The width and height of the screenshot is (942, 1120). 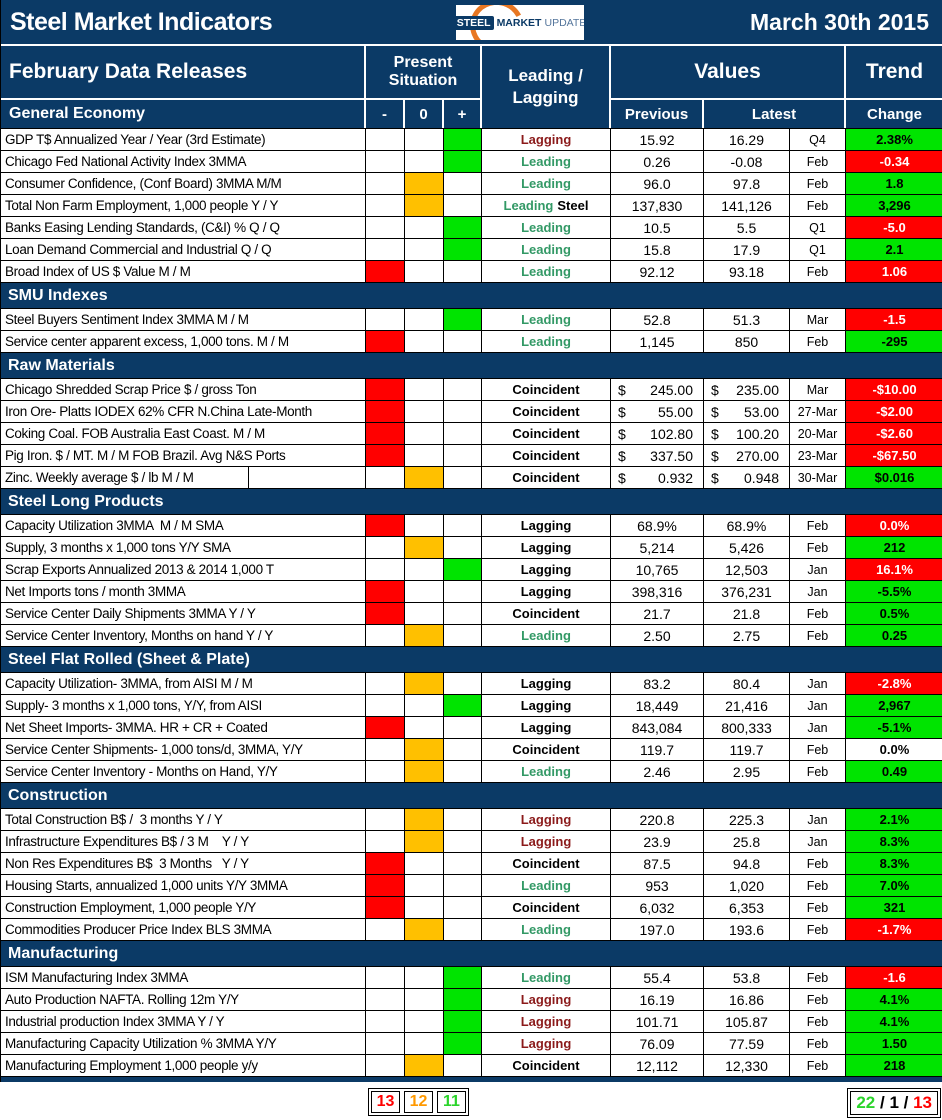 I want to click on row-label-text: Industrial production Index 3MMA Y / Y, so click(x=115, y=1021).